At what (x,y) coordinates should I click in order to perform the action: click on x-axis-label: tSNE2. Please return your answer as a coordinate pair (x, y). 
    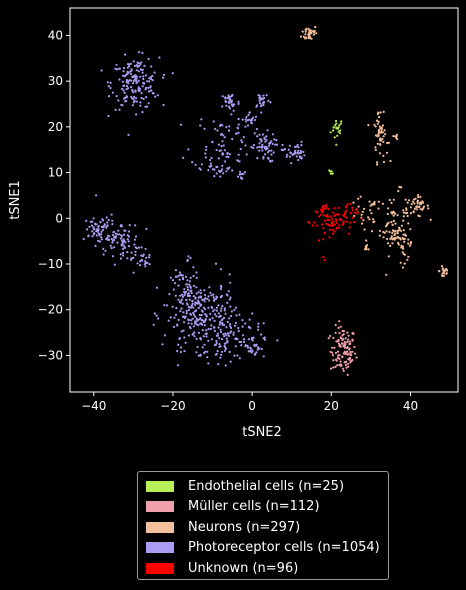
    Looking at the image, I should click on (262, 432).